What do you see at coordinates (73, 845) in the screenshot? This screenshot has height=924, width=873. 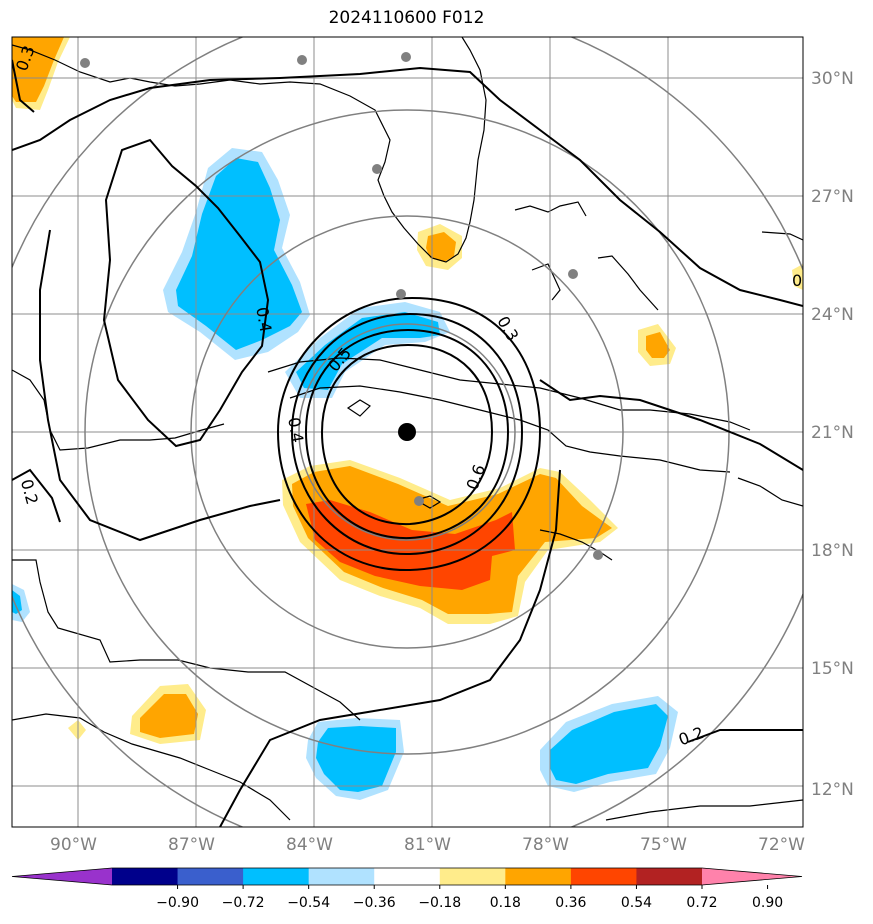 I see `lon-label-90w: 90°W` at bounding box center [73, 845].